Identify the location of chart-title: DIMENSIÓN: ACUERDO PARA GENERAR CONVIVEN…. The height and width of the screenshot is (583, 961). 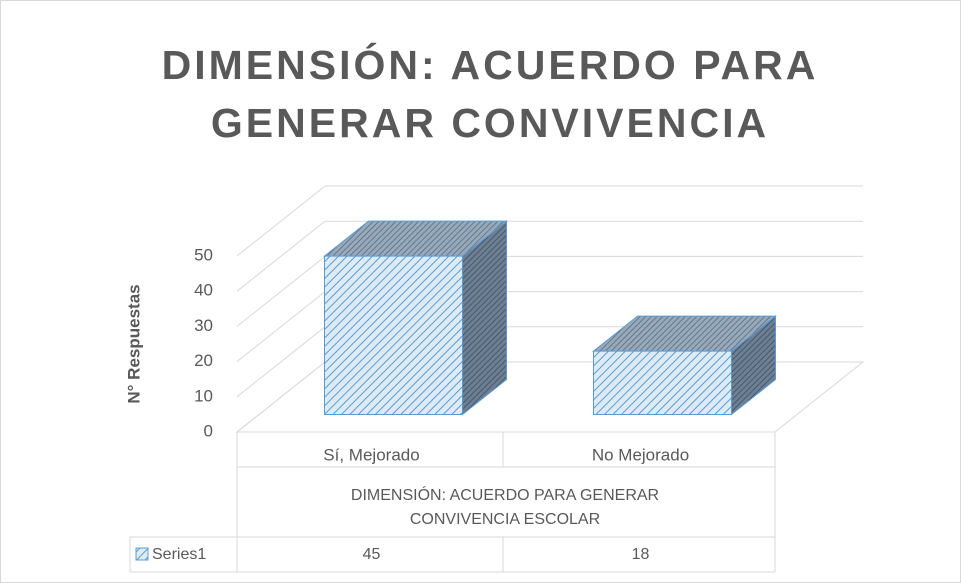
(490, 94).